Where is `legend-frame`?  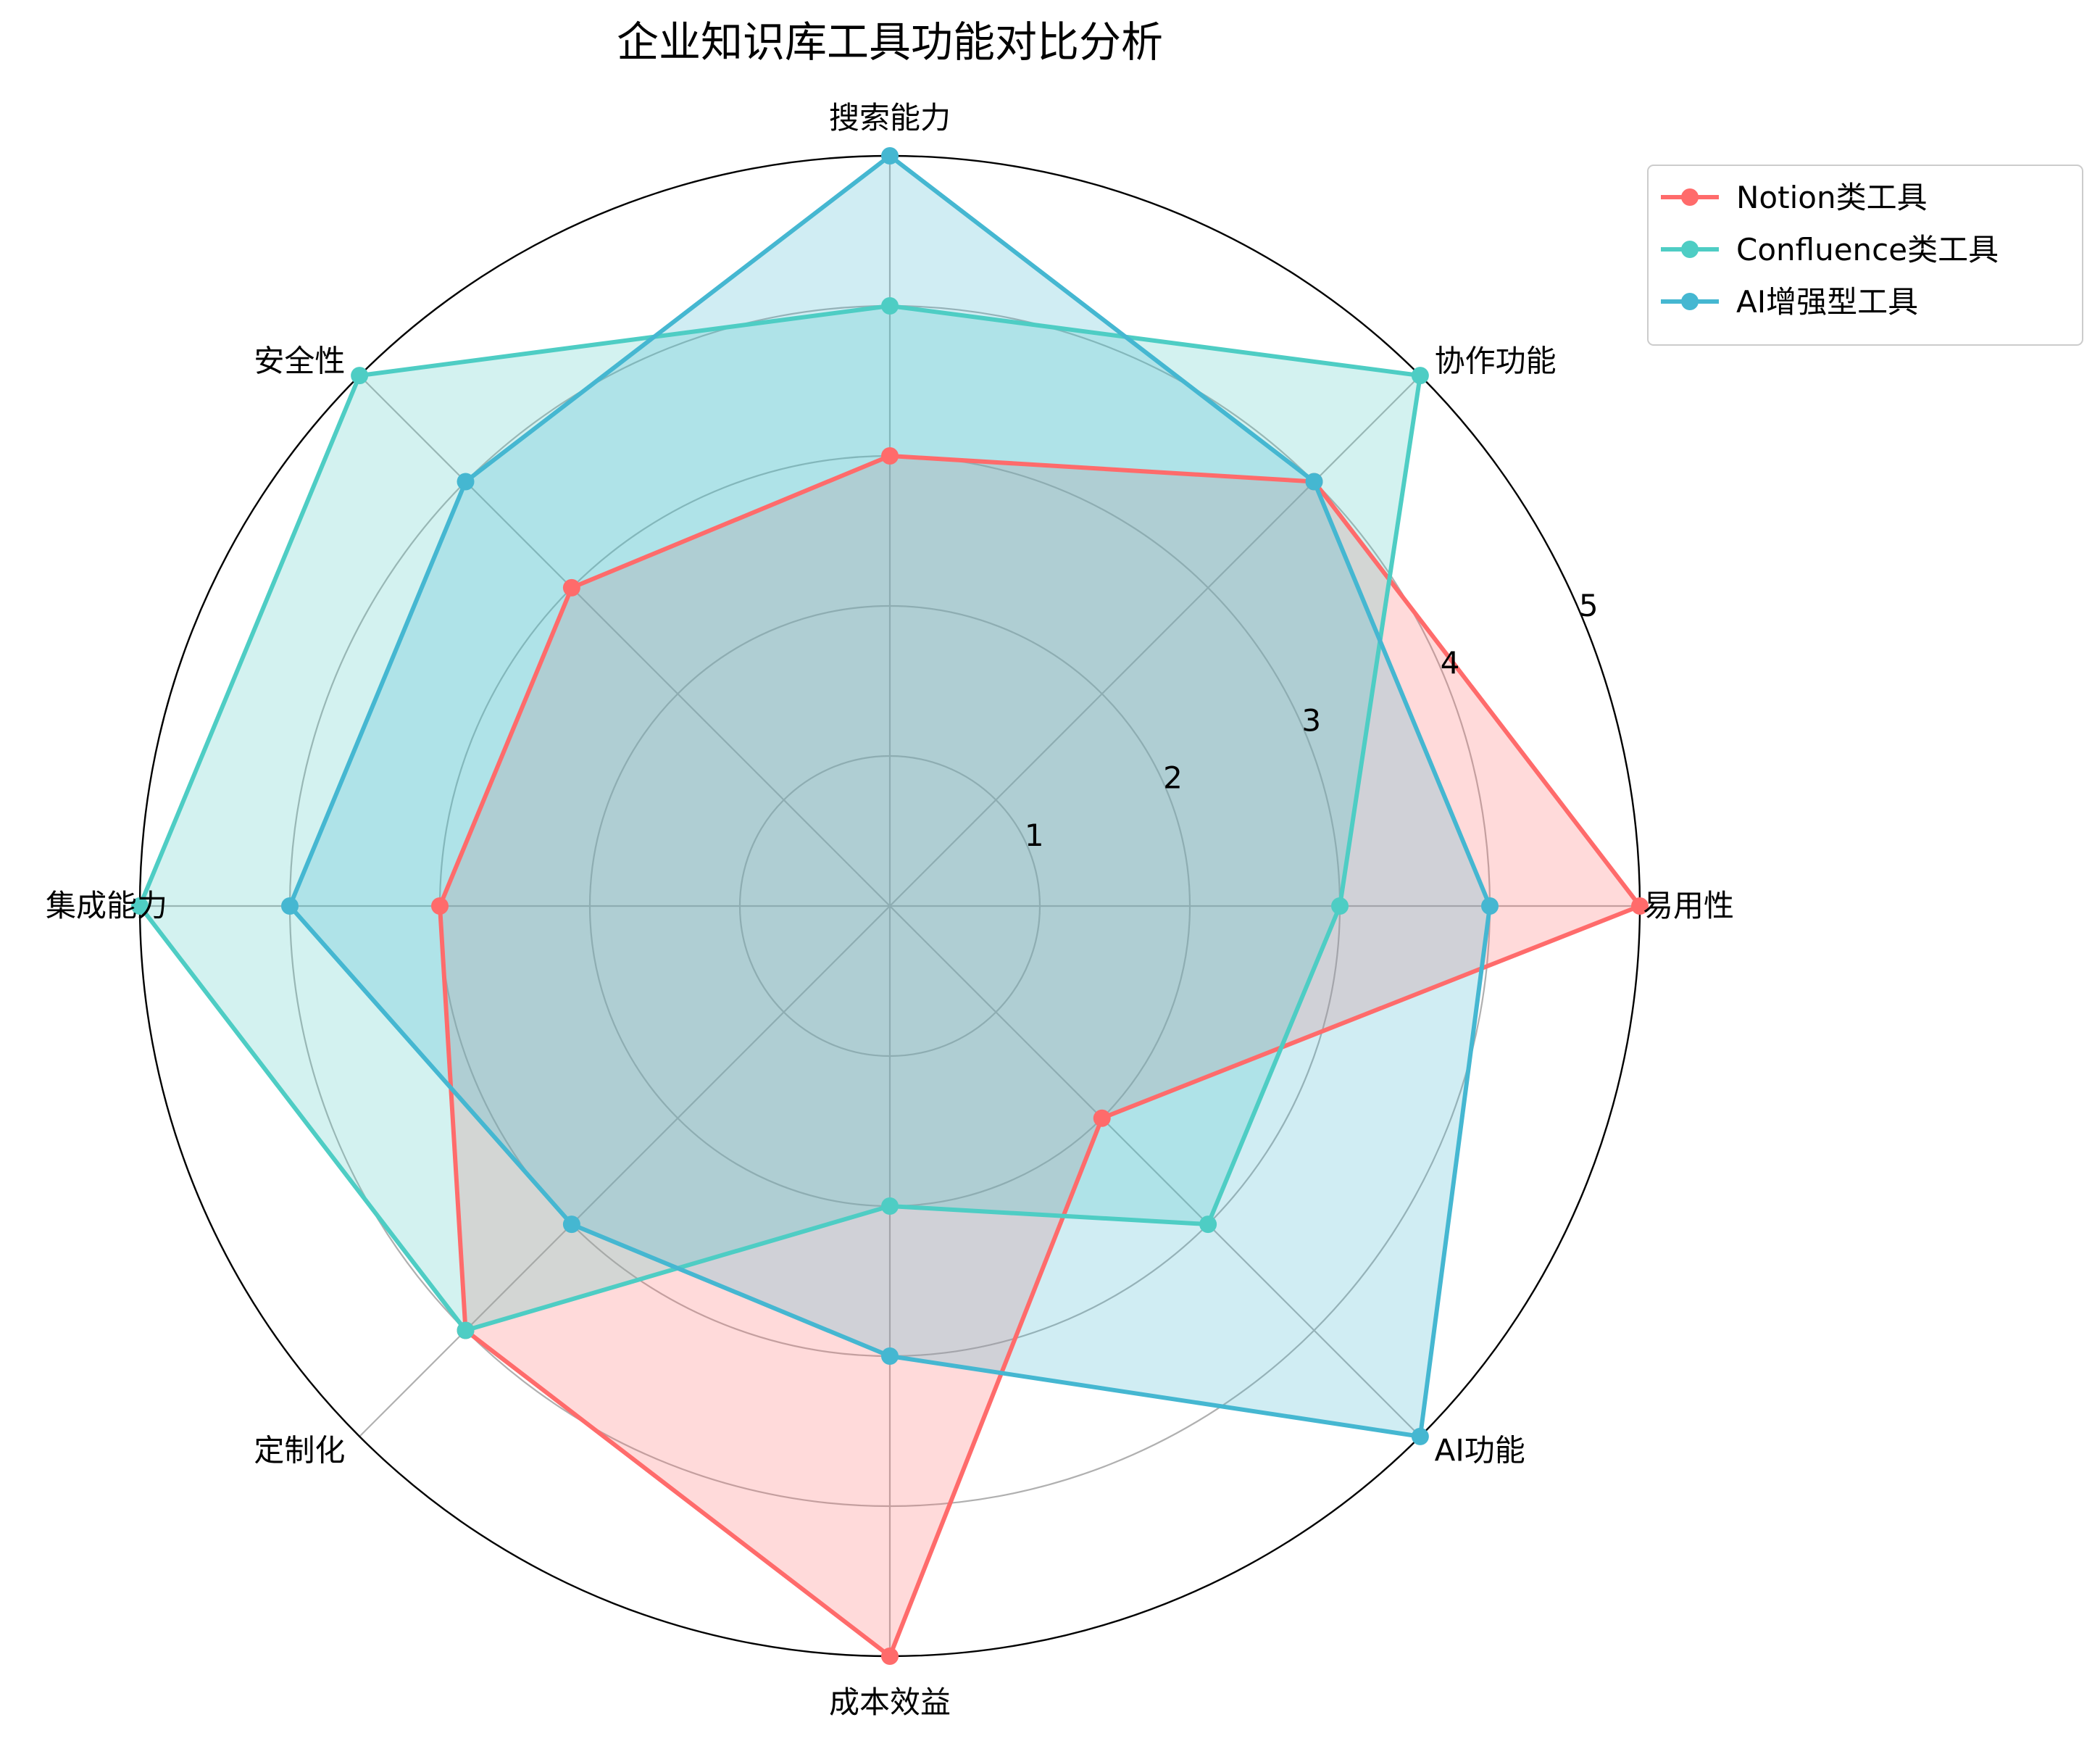 legend-frame is located at coordinates (1865, 255).